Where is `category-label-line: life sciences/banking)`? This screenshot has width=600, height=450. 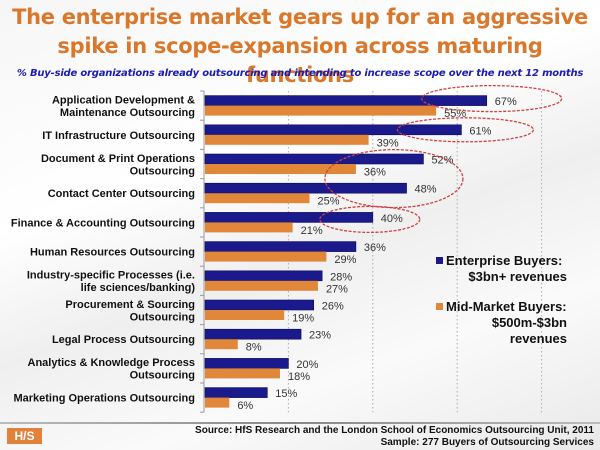
category-label-line: life sciences/banking) is located at coordinates (138, 288).